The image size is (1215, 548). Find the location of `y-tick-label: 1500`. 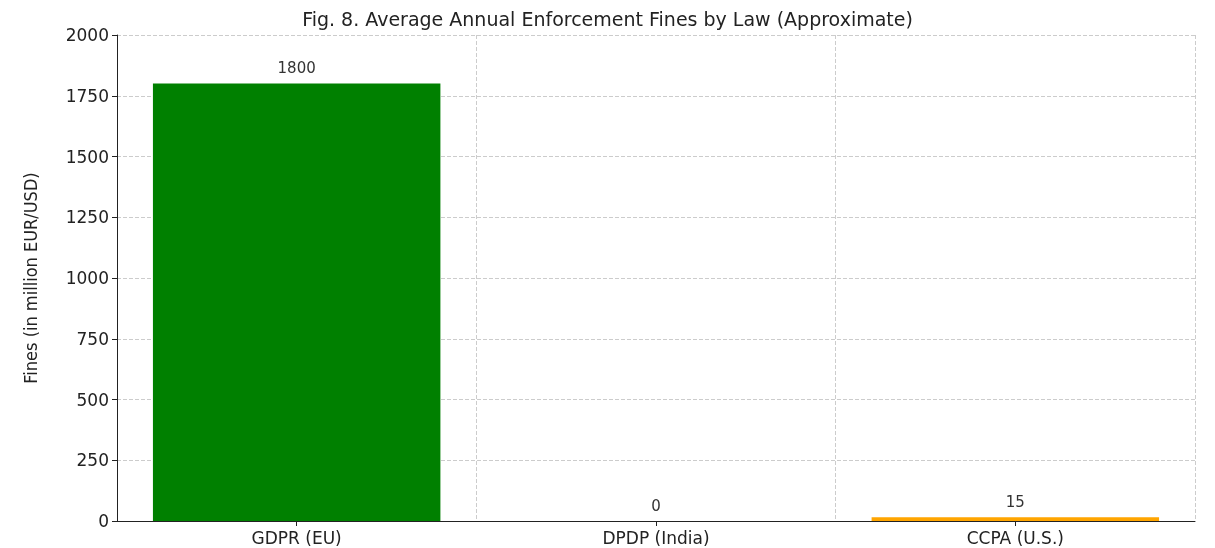

y-tick-label: 1500 is located at coordinates (87, 156).